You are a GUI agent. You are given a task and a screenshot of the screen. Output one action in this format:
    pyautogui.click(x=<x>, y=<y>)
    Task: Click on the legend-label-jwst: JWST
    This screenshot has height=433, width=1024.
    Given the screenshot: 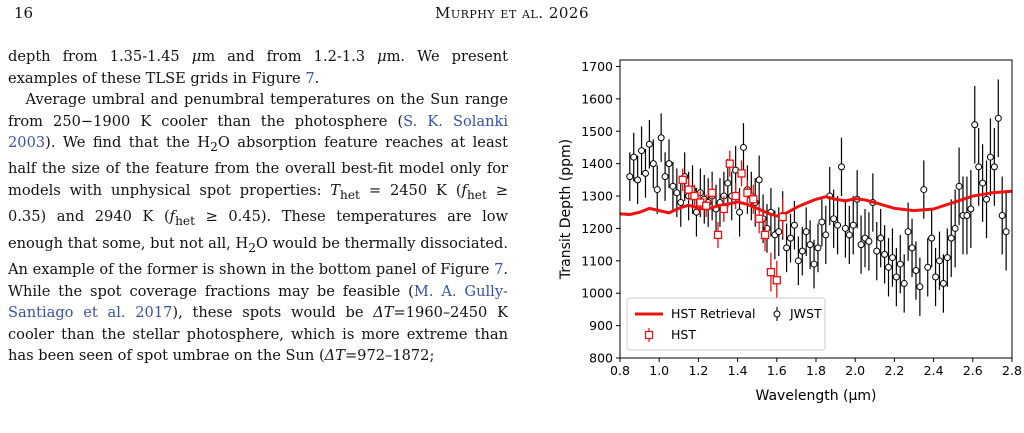 What is the action you would take?
    pyautogui.click(x=805, y=313)
    